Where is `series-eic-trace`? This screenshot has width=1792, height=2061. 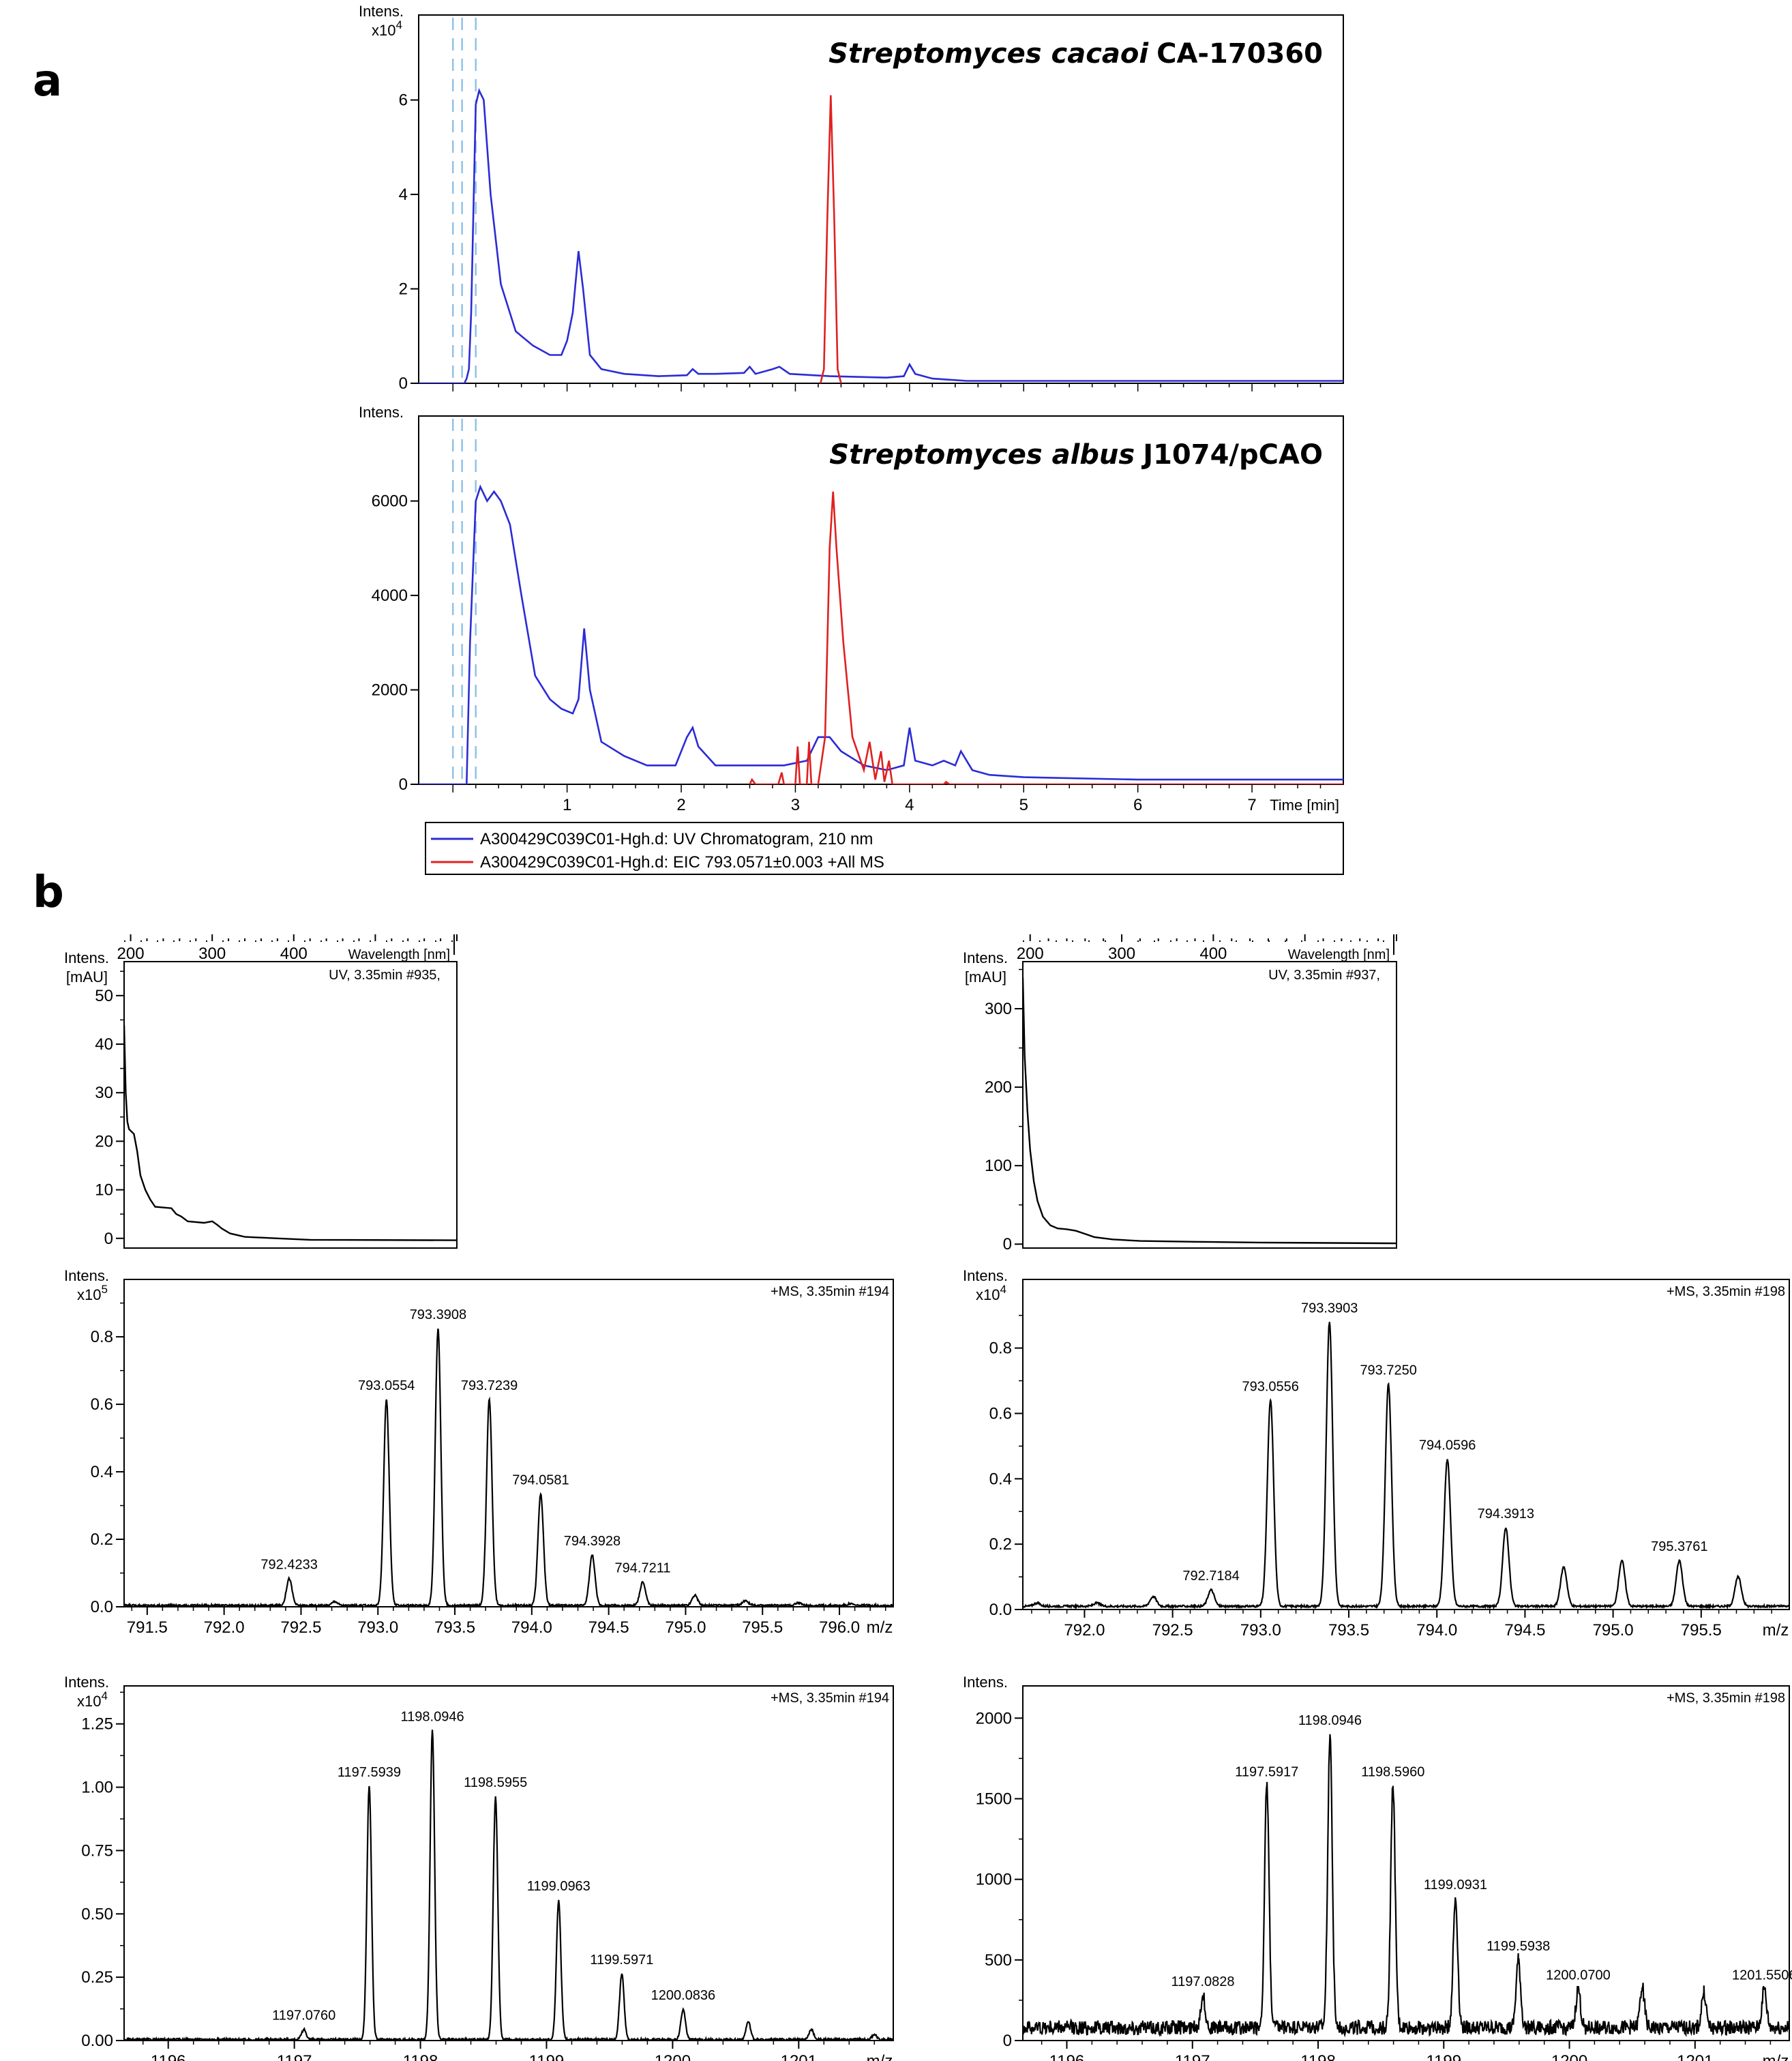 series-eic-trace is located at coordinates (831, 239).